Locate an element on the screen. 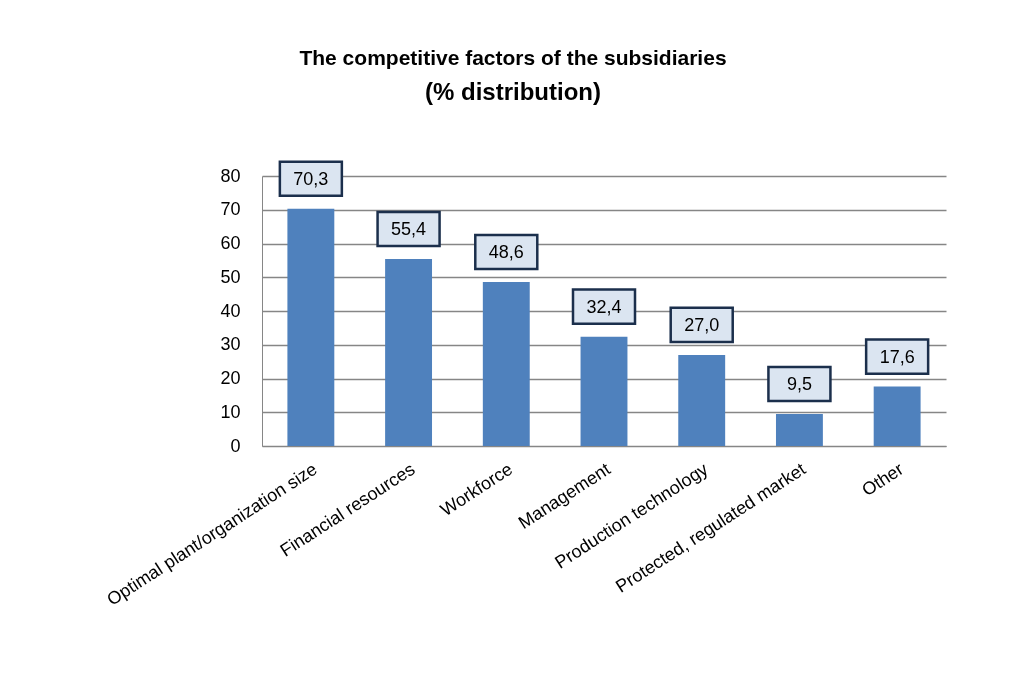  y-tick-label: 20 is located at coordinates (230, 378).